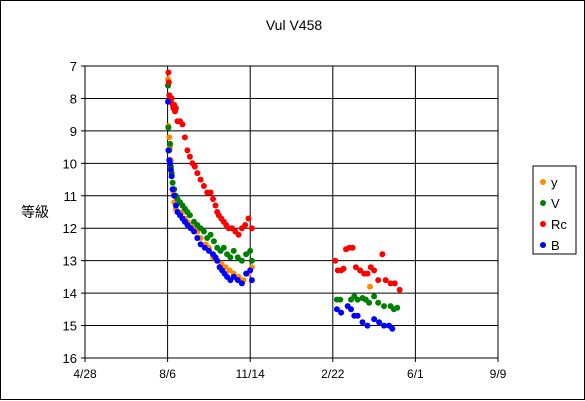 The image size is (585, 401). What do you see at coordinates (70, 228) in the screenshot?
I see `y-tick-label: 12` at bounding box center [70, 228].